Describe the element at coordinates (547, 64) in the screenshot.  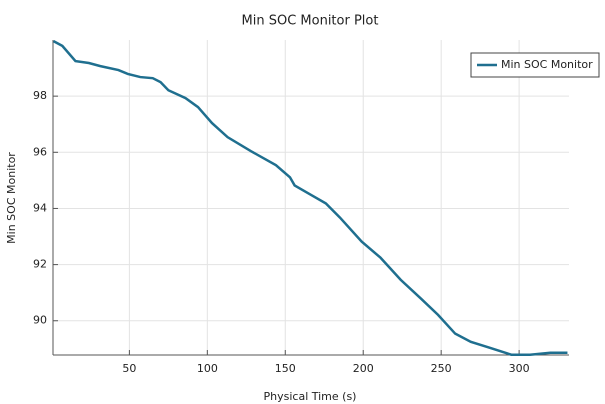
I see `legend-label: Min SOC Monitor` at that location.